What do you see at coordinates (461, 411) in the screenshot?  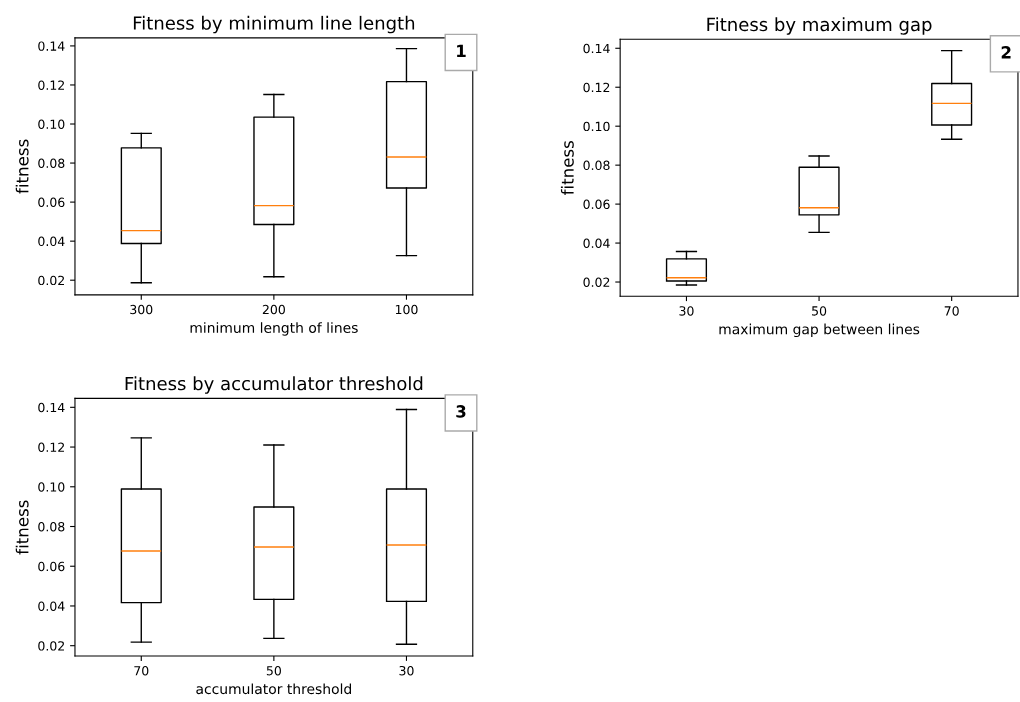 I see `annotation: 3` at bounding box center [461, 411].